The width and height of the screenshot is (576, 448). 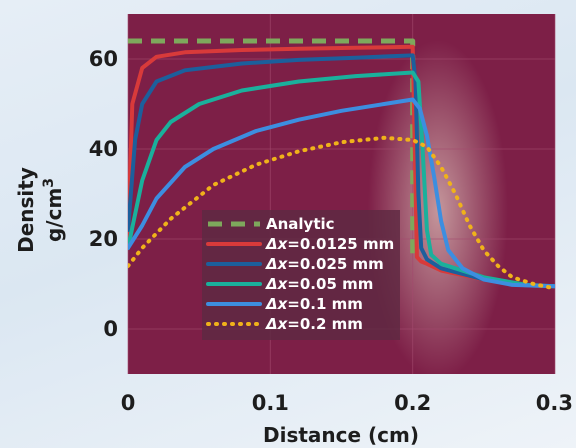 I want to click on legend-label-name-5: =0.2 mm, so click(x=325, y=324).